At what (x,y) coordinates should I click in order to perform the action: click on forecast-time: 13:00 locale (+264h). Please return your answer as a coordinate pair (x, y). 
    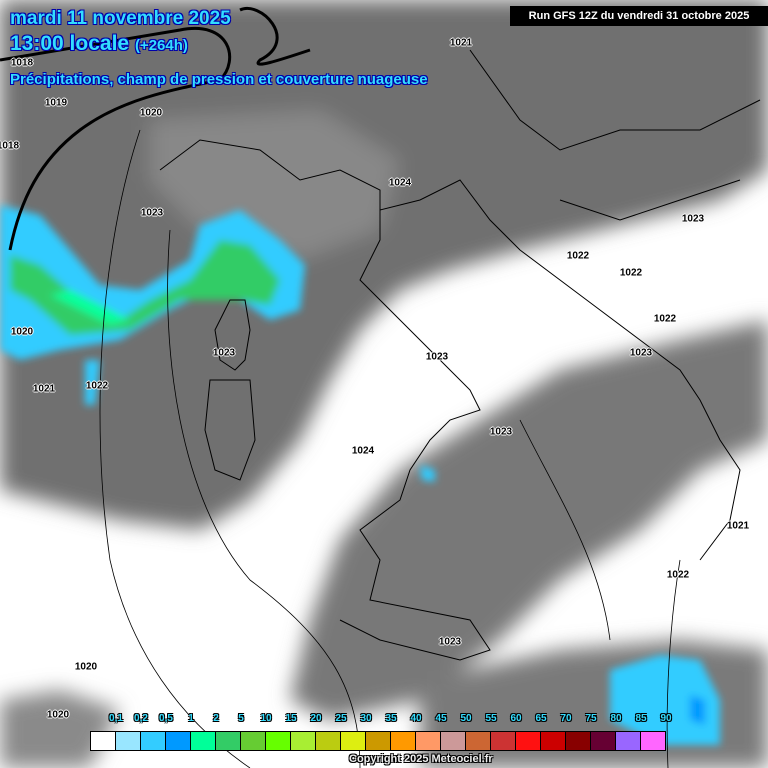
    Looking at the image, I should click on (99, 45).